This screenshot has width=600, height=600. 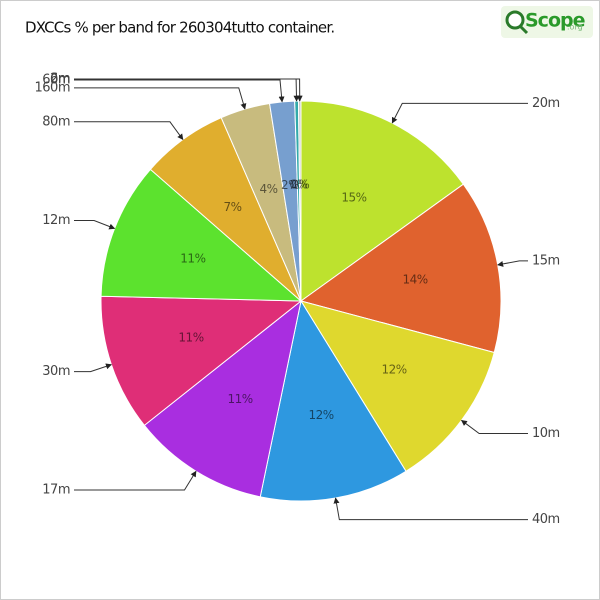 What do you see at coordinates (290, 185) in the screenshot?
I see `slice-label: 2%` at bounding box center [290, 185].